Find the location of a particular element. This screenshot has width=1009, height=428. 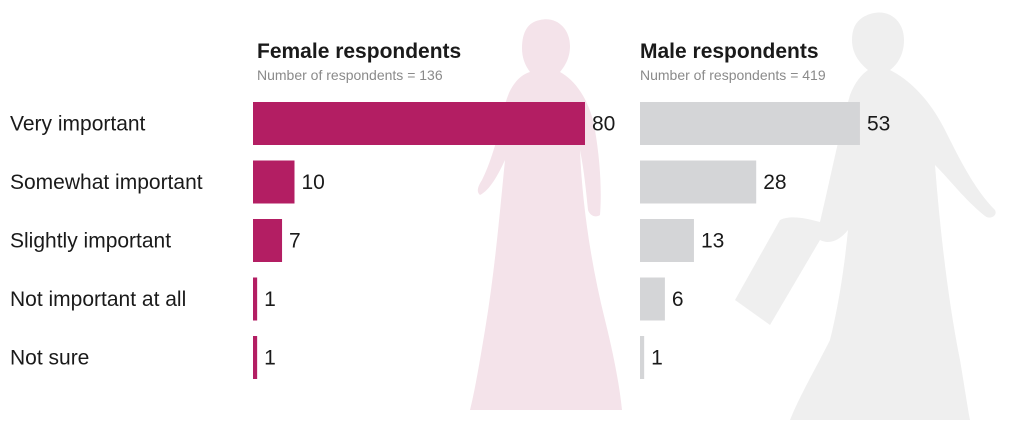

female-bar-somewhat-important is located at coordinates (274, 182).